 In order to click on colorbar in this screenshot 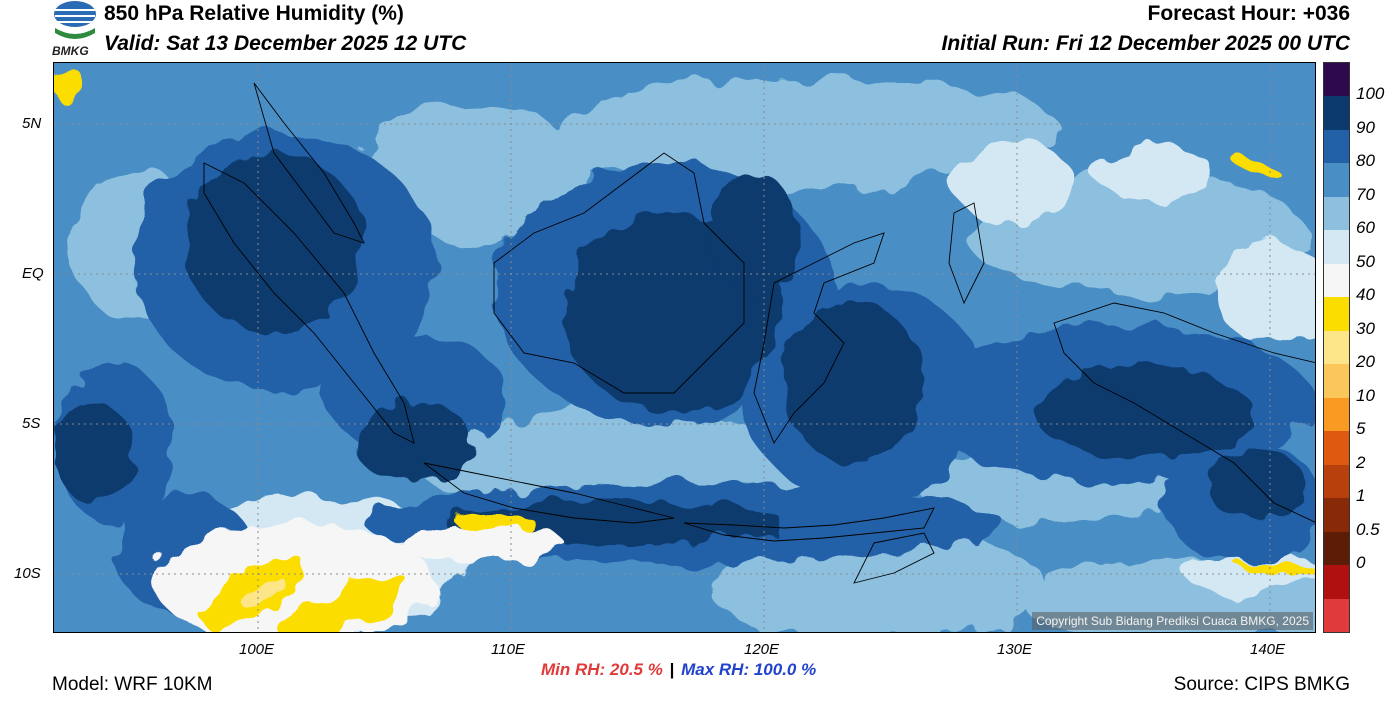, I will do `click(1336, 347)`.